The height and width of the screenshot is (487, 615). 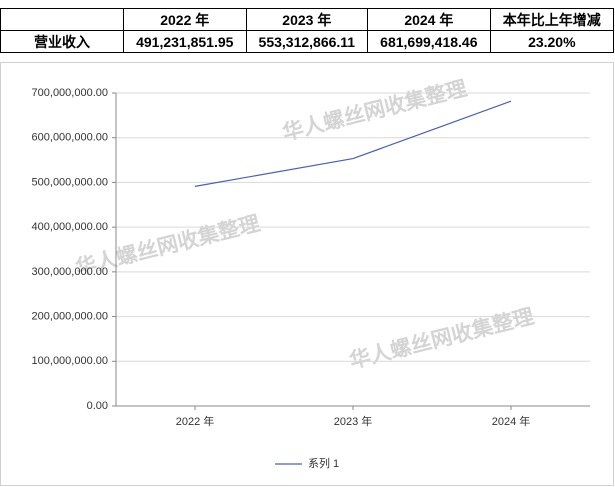 I want to click on header-row: 2022 年 2023 年 2024 年 本年比上年增减, so click(x=307, y=19).